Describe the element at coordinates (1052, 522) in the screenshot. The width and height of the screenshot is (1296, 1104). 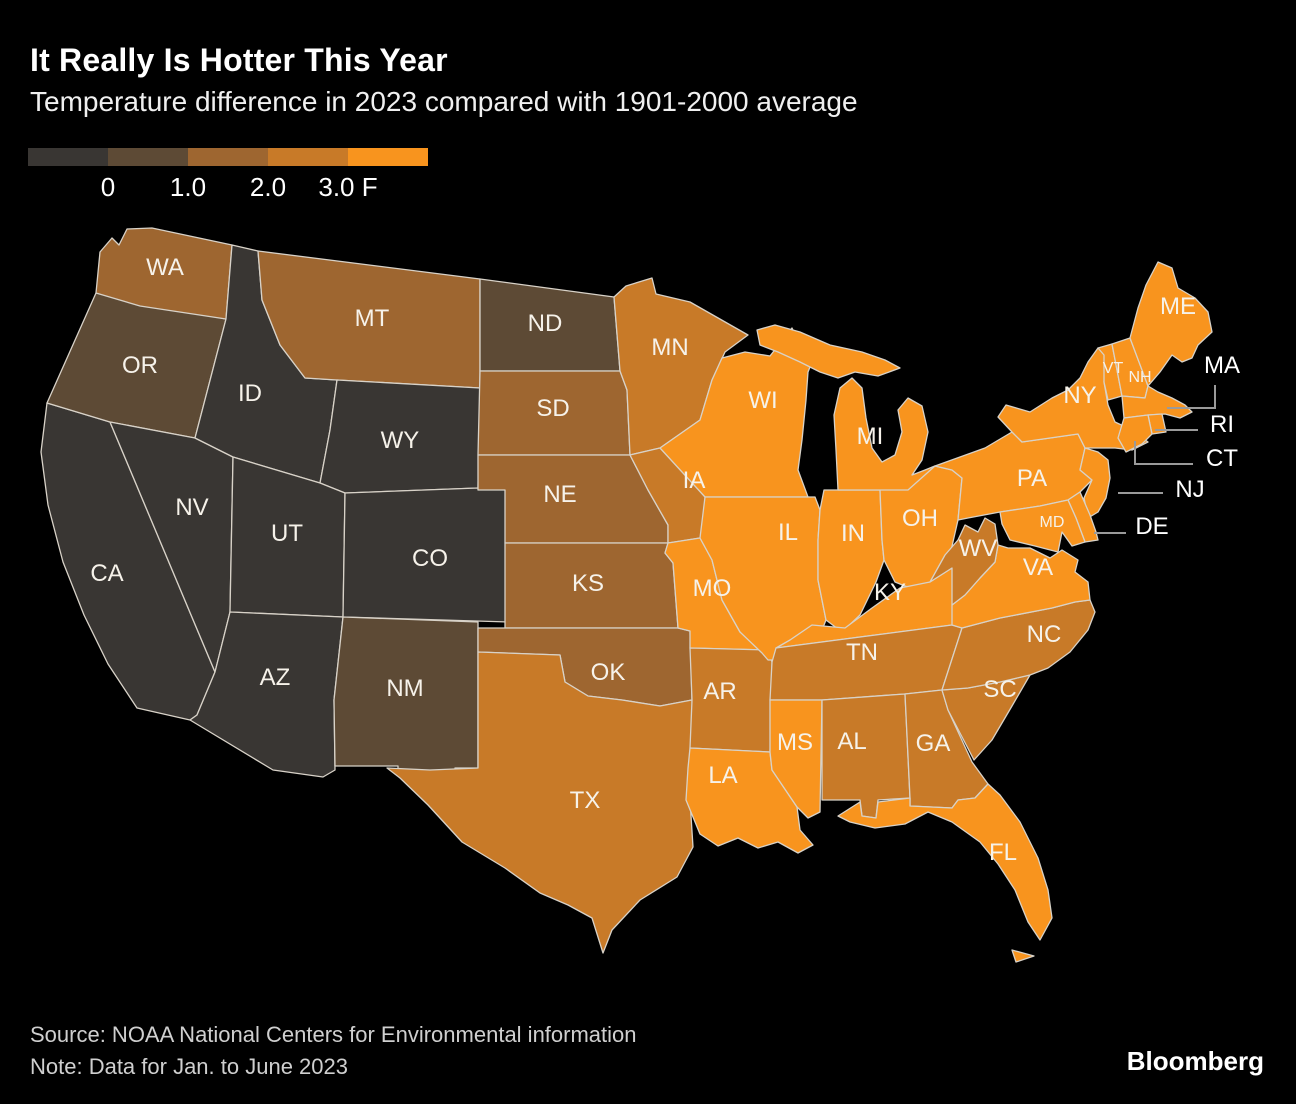
I see `state-label-MD: MD` at that location.